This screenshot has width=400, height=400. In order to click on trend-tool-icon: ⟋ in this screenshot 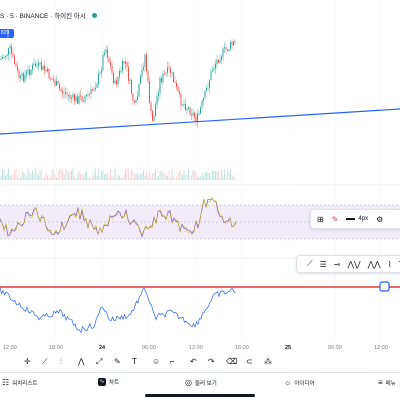, I will do `click(45, 361)`.